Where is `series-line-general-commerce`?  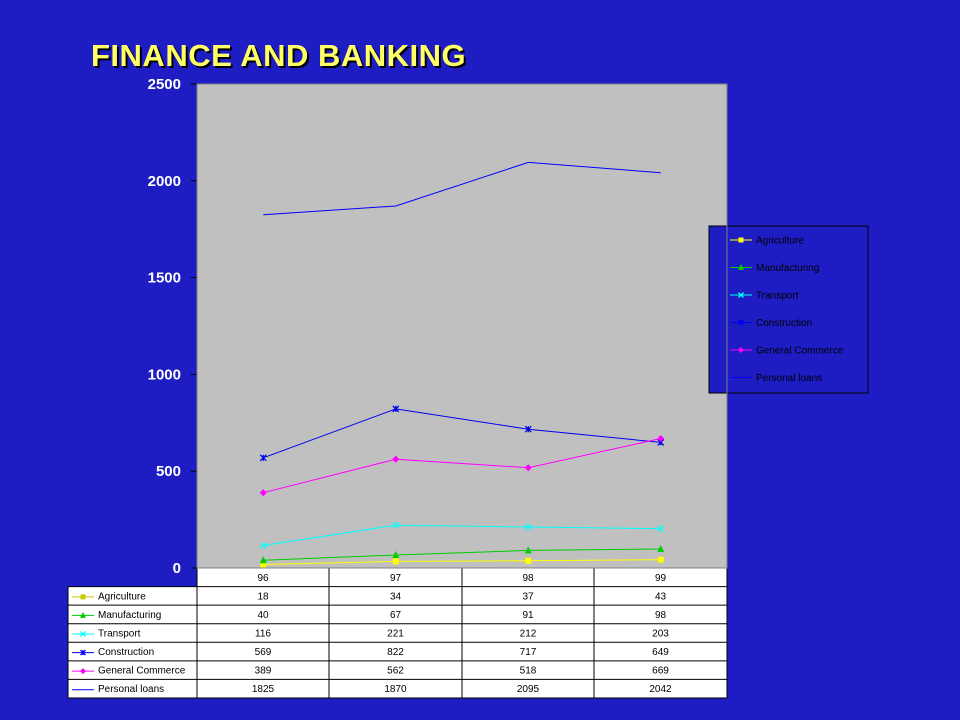 series-line-general-commerce is located at coordinates (462, 466).